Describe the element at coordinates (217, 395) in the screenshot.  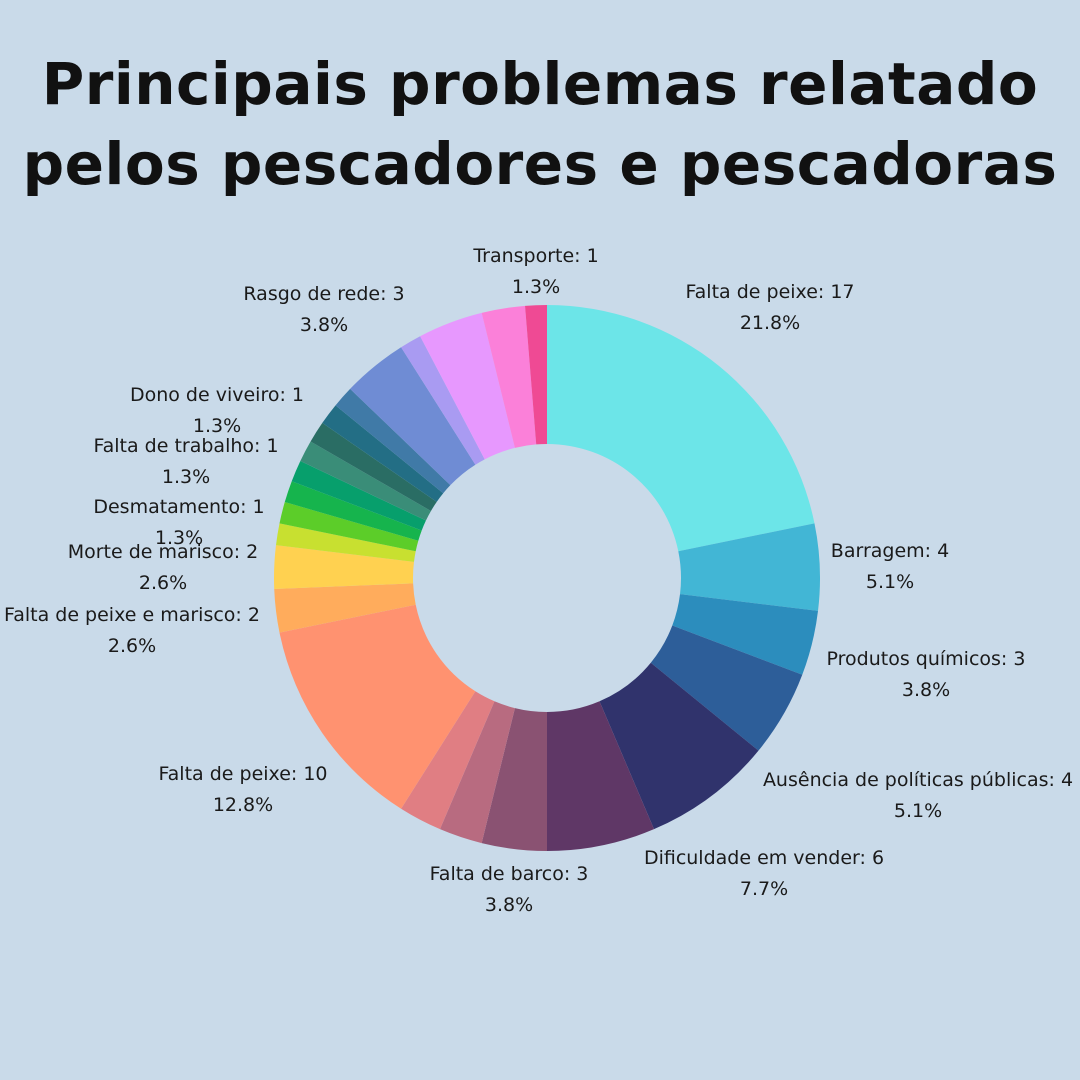
I see `slice-label-18: Dono de viveiro: 1` at that location.